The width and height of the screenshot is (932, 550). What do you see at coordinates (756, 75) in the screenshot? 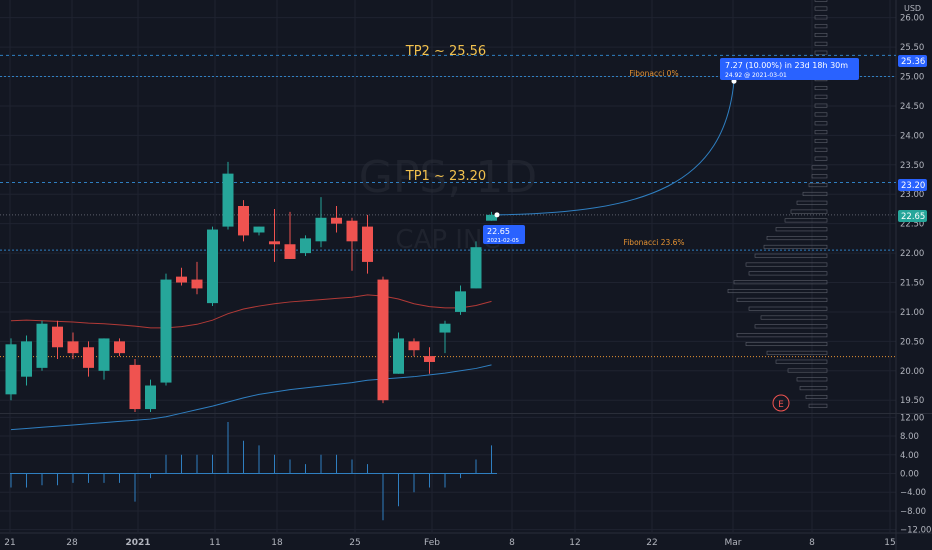
I see `projection-sub-text: 24.92 @ 2021-03-01` at bounding box center [756, 75].